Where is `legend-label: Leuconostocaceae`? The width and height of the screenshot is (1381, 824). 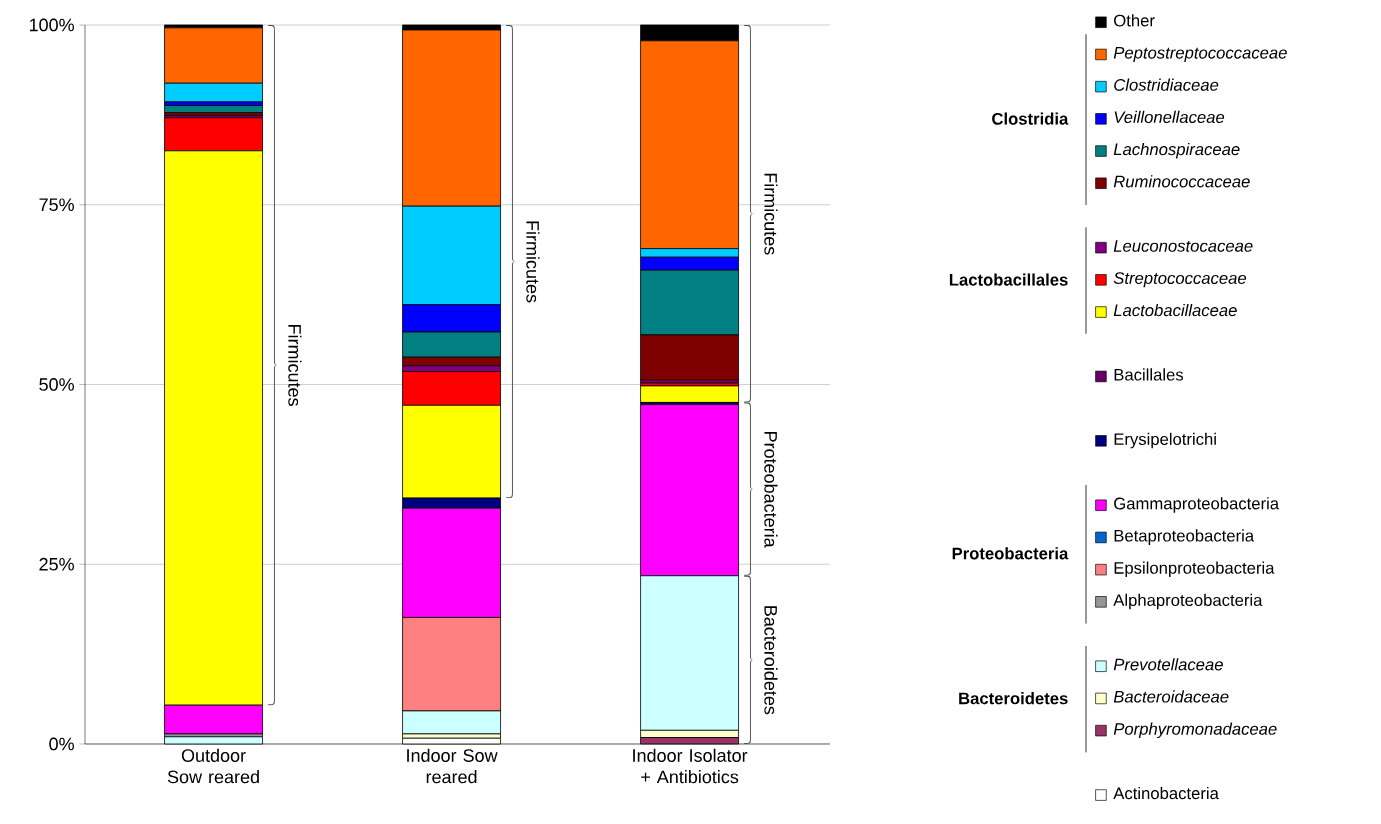
legend-label: Leuconostocaceae is located at coordinates (1183, 246).